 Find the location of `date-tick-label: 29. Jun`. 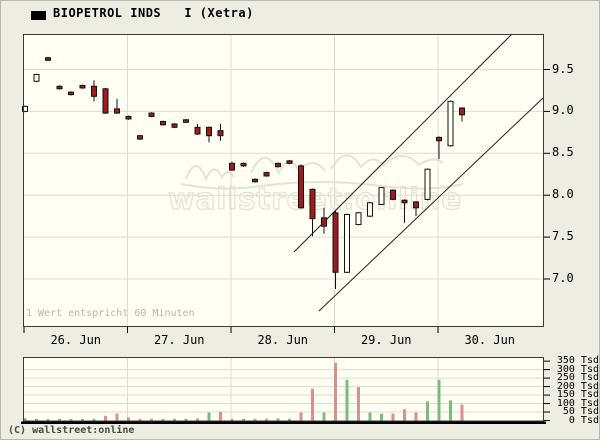

date-tick-label: 29. Jun is located at coordinates (386, 340).